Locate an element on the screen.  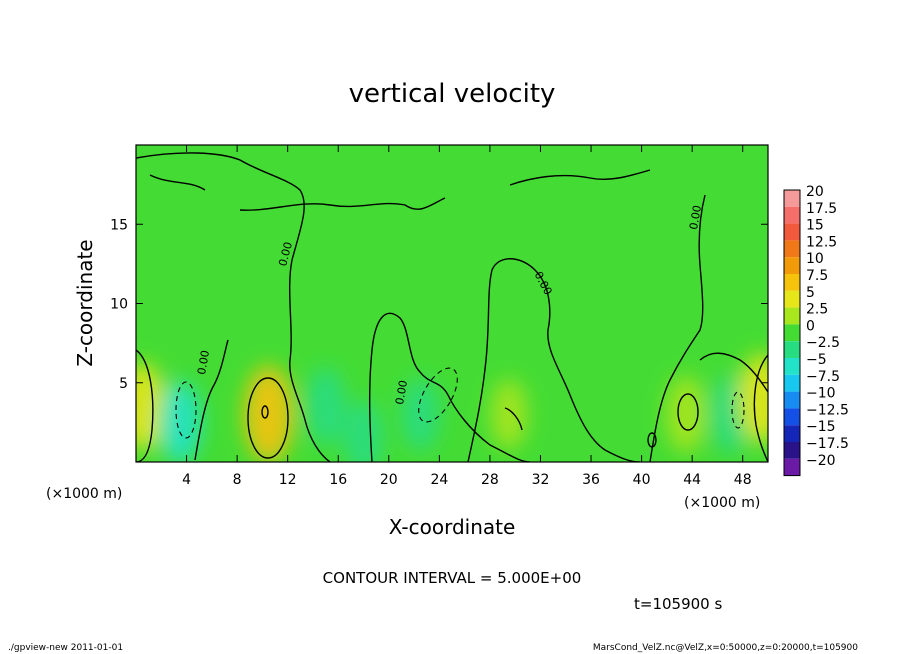
colorbar-label: 10 is located at coordinates (815, 259).